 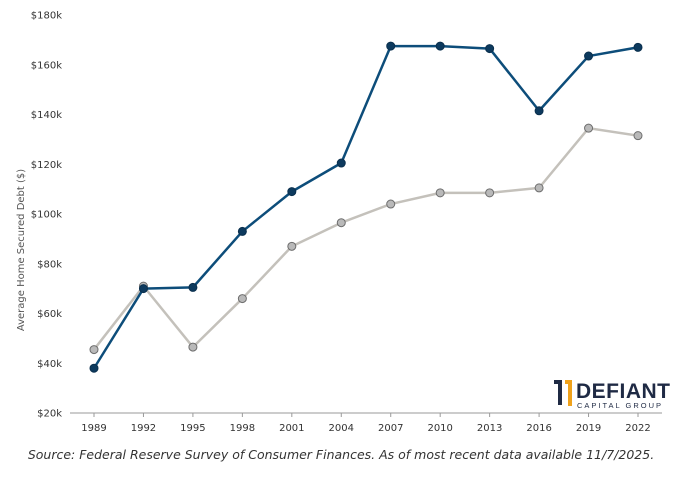 What do you see at coordinates (49, 264) in the screenshot?
I see `y-tick-label: $80k` at bounding box center [49, 264].